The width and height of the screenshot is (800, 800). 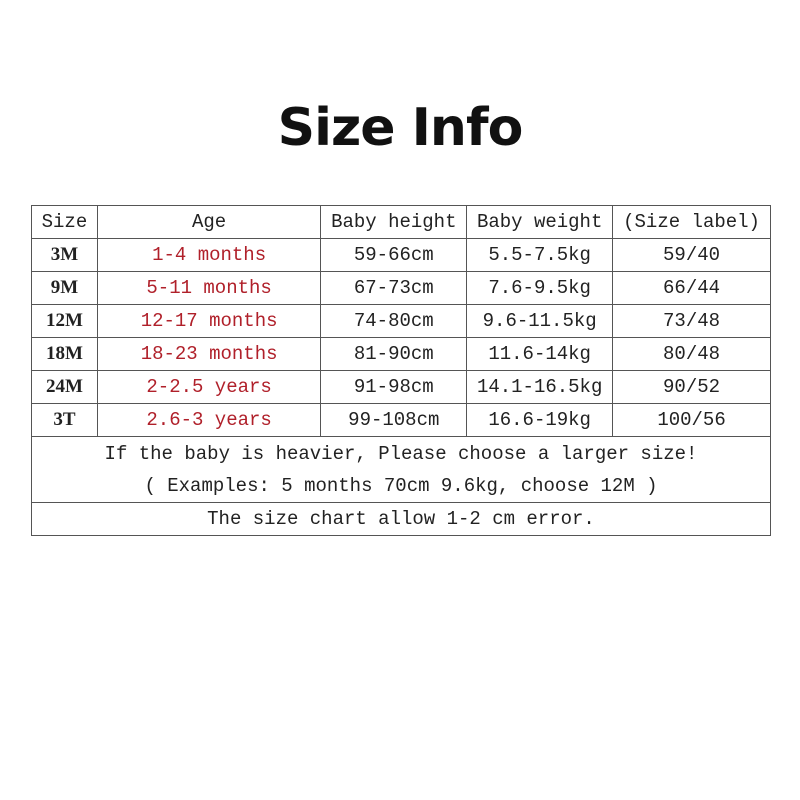 What do you see at coordinates (394, 420) in the screenshot?
I see `cell-height: 99-108cm` at bounding box center [394, 420].